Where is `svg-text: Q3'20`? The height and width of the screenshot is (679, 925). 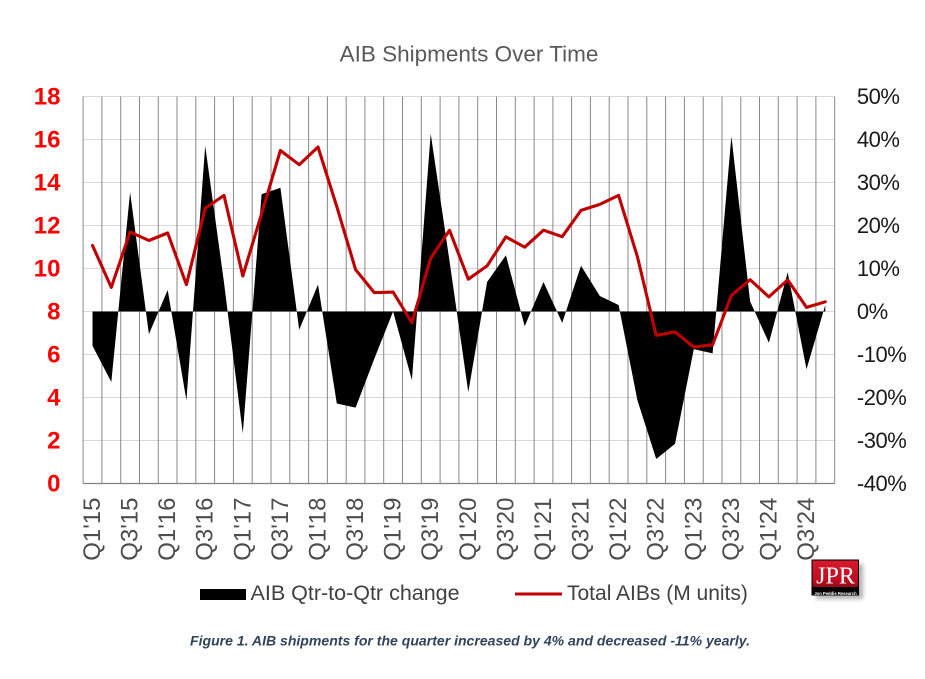 svg-text: Q3'20 is located at coordinates (505, 529).